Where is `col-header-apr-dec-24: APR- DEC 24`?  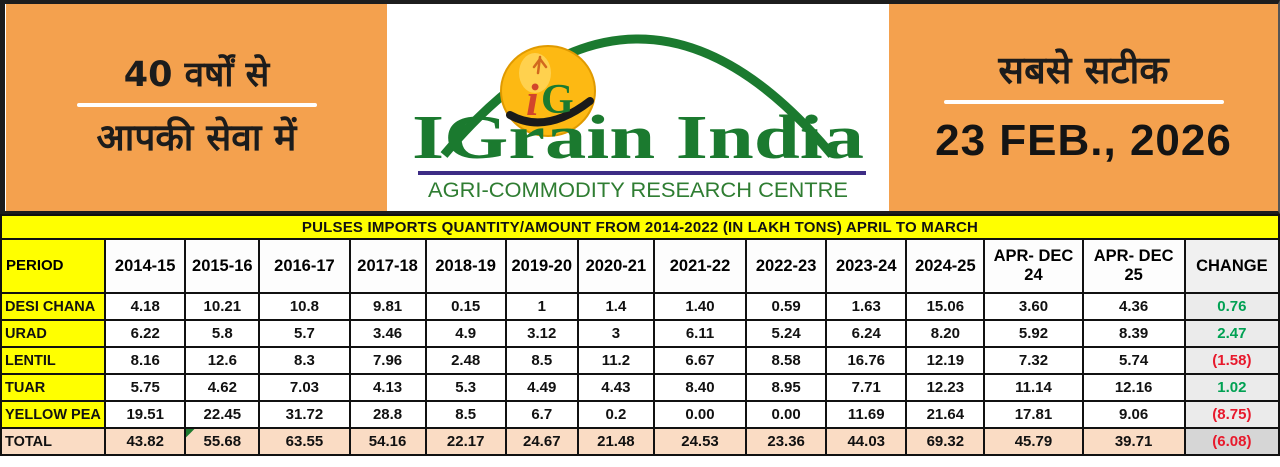 col-header-apr-dec-24: APR- DEC 24 is located at coordinates (1033, 266).